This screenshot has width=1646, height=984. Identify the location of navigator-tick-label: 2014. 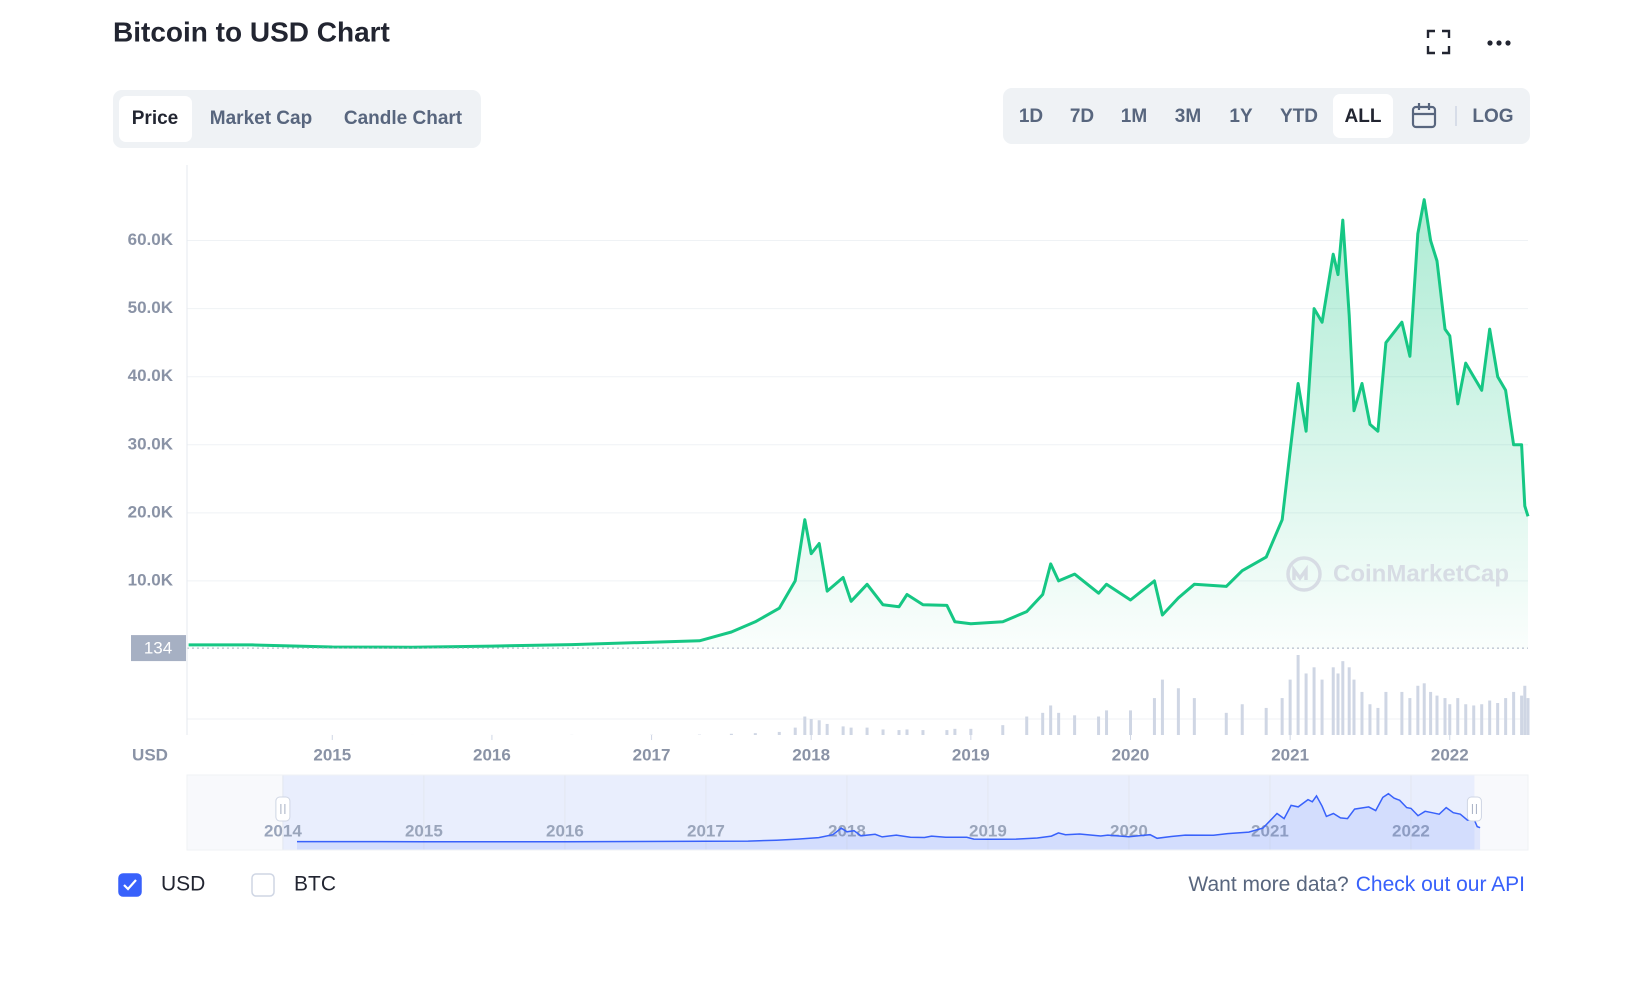
(283, 830).